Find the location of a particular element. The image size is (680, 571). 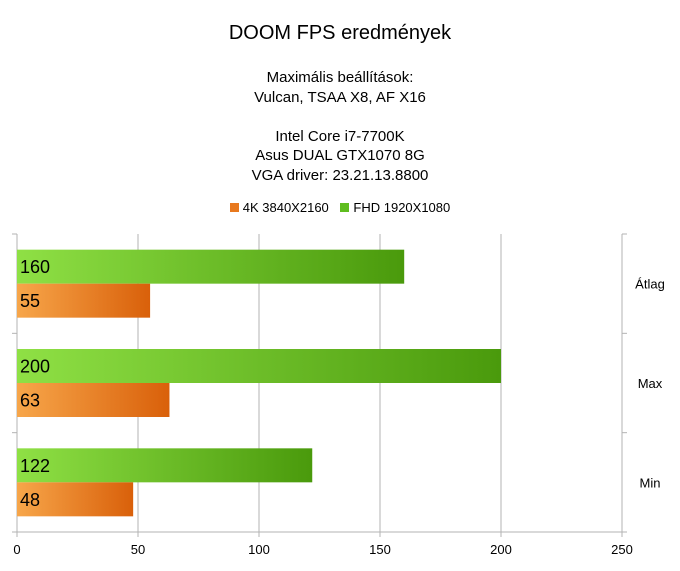

category-label-2: Min is located at coordinates (650, 482).